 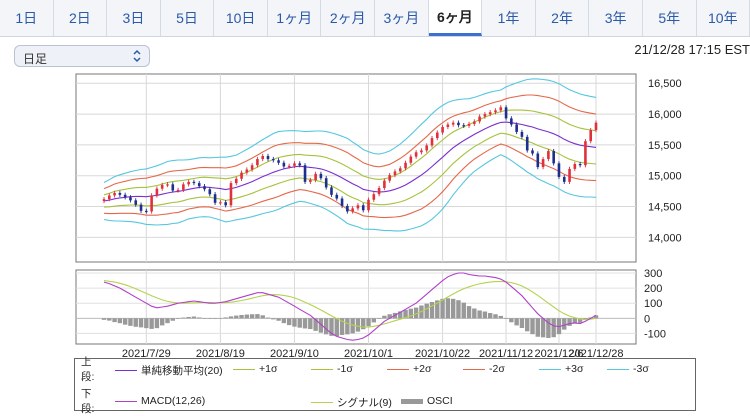 I want to click on minus-2-sigma-line, so click(x=350, y=181).